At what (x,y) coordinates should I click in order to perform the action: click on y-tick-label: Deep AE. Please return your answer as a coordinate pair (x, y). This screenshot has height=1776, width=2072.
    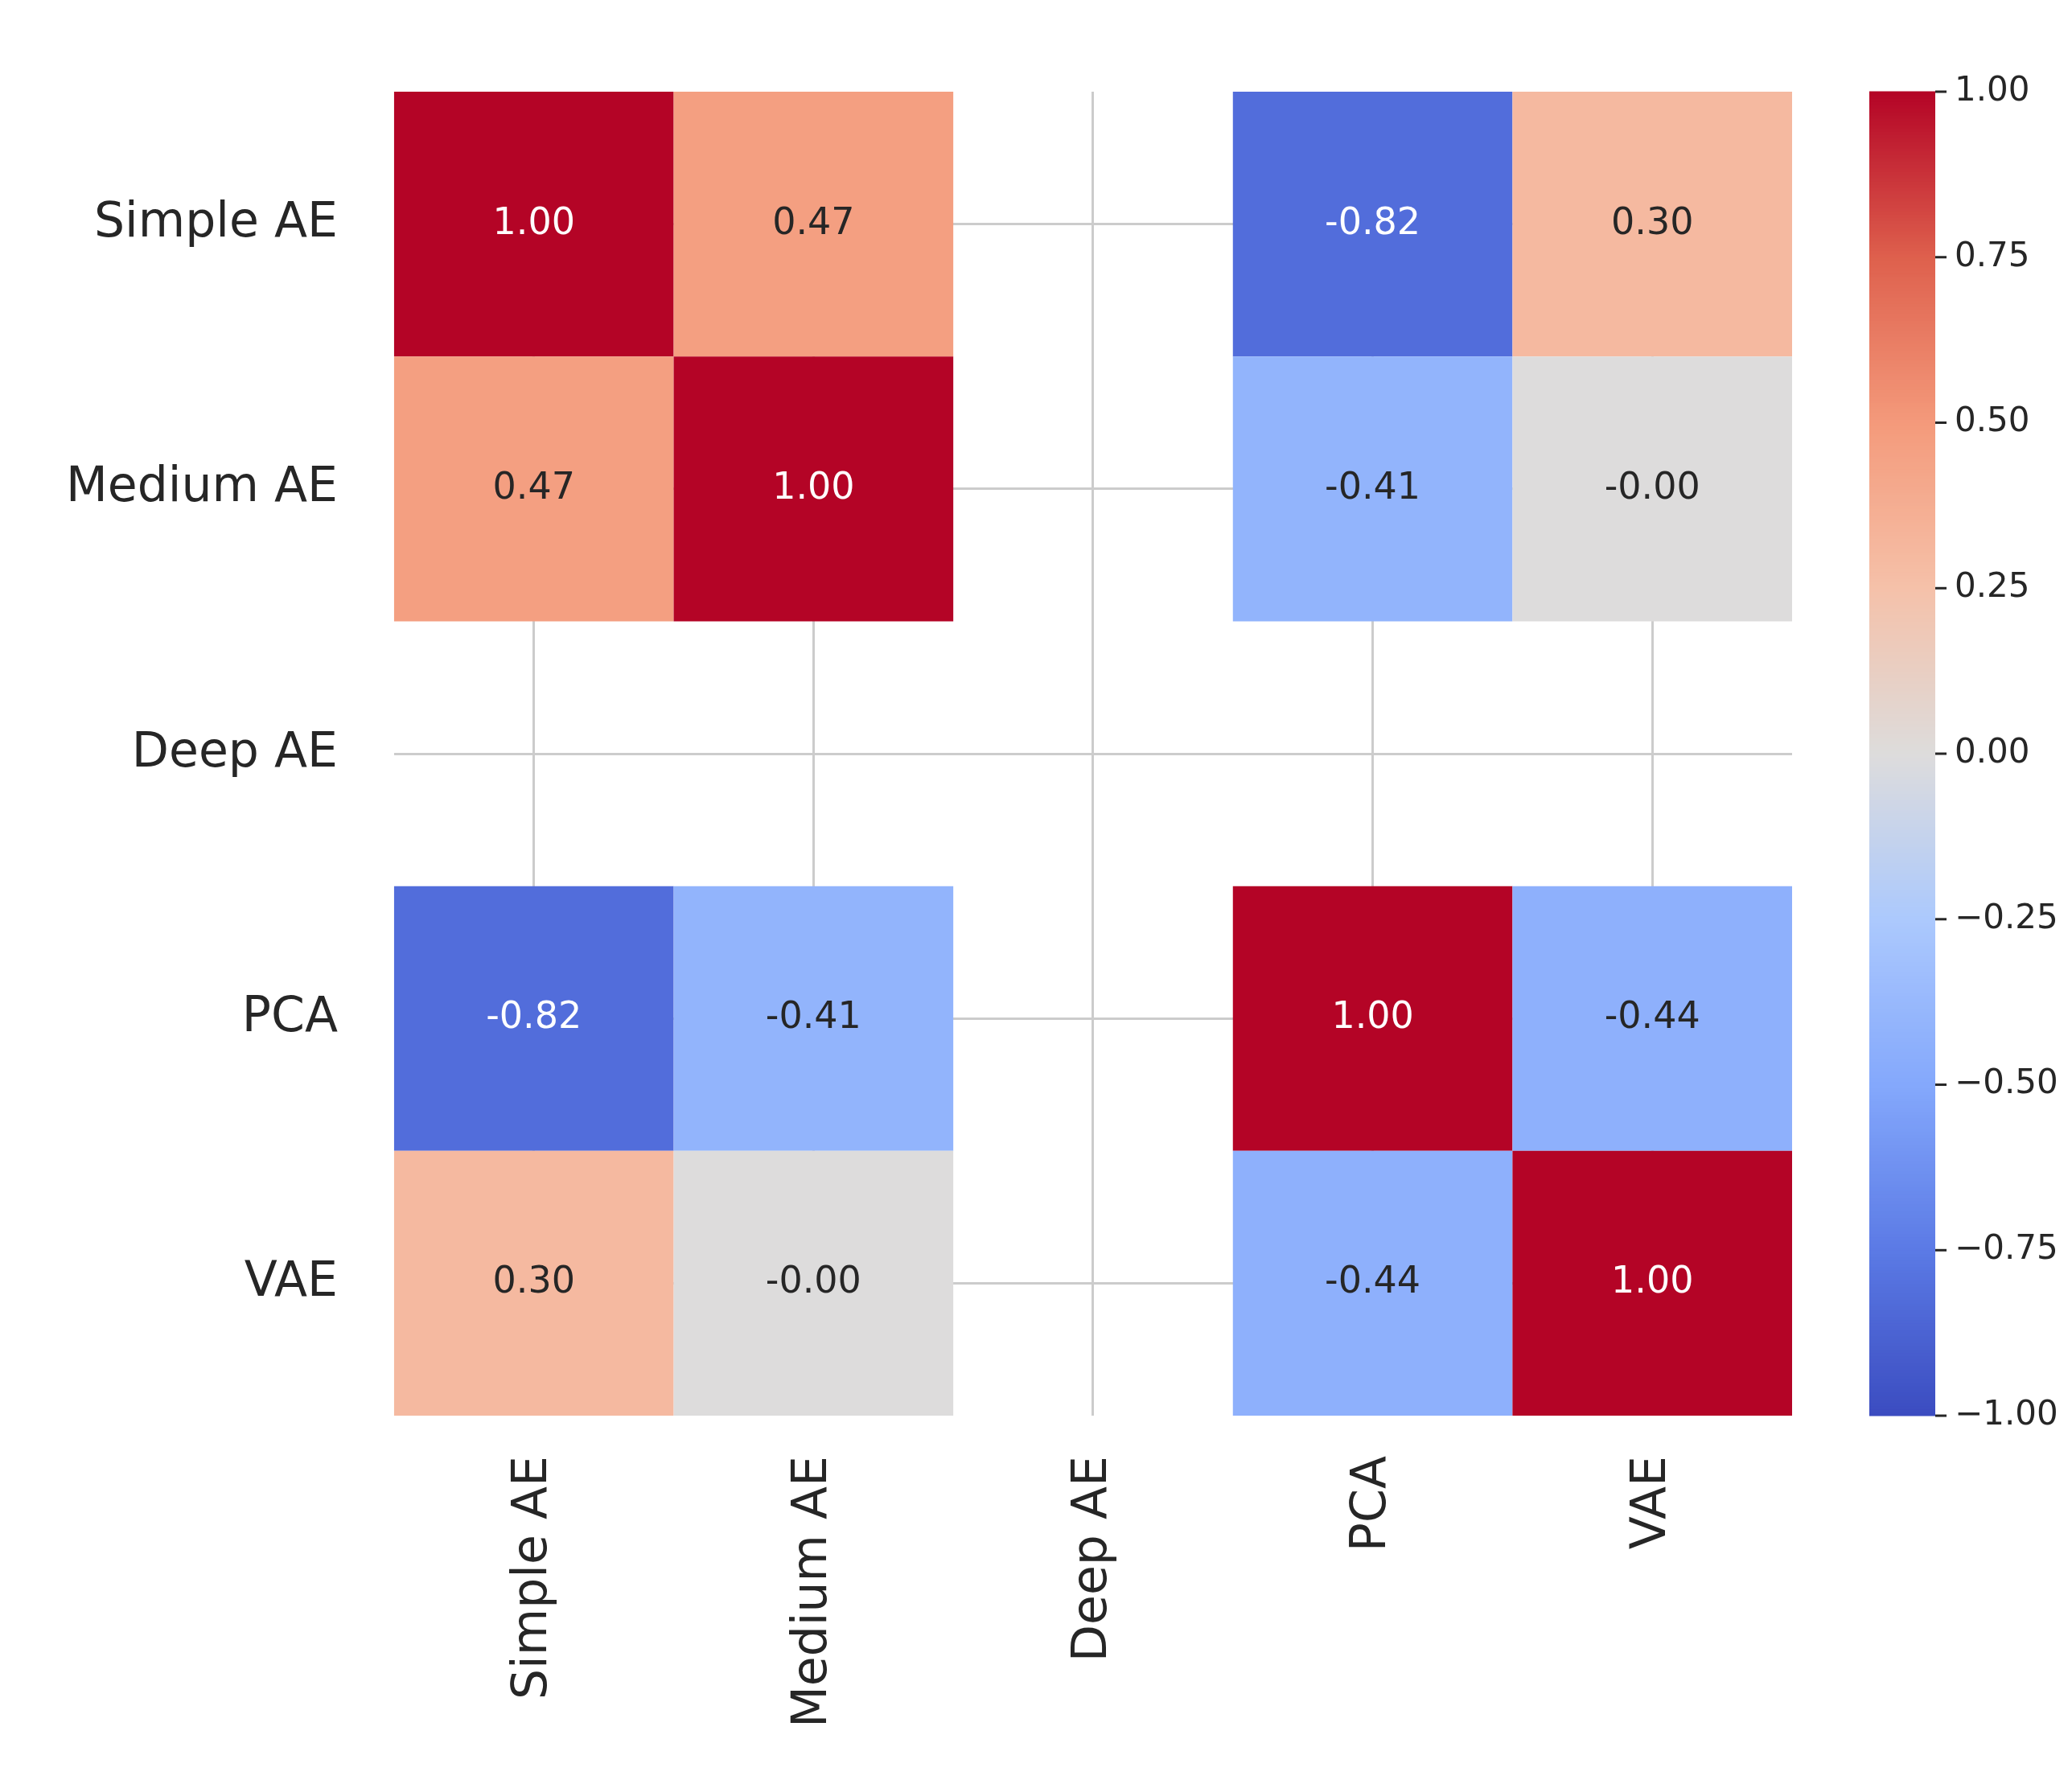
    Looking at the image, I should click on (234, 749).